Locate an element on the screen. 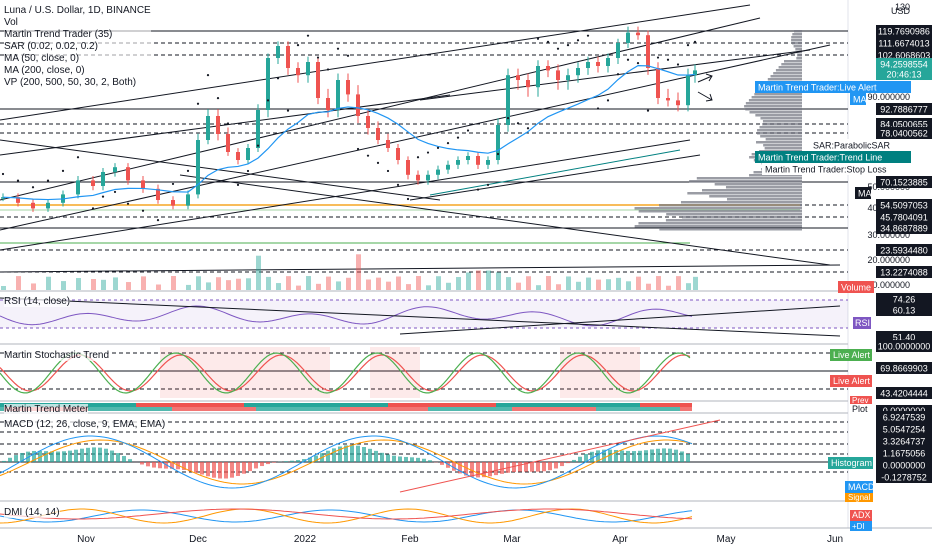  vol-label: Vol is located at coordinates (11, 22).